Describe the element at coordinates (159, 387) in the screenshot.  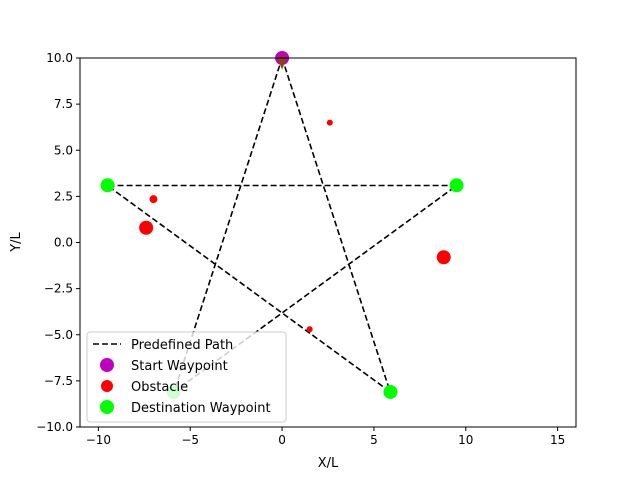
I see `legend-obstacle-label: Obstacle` at that location.